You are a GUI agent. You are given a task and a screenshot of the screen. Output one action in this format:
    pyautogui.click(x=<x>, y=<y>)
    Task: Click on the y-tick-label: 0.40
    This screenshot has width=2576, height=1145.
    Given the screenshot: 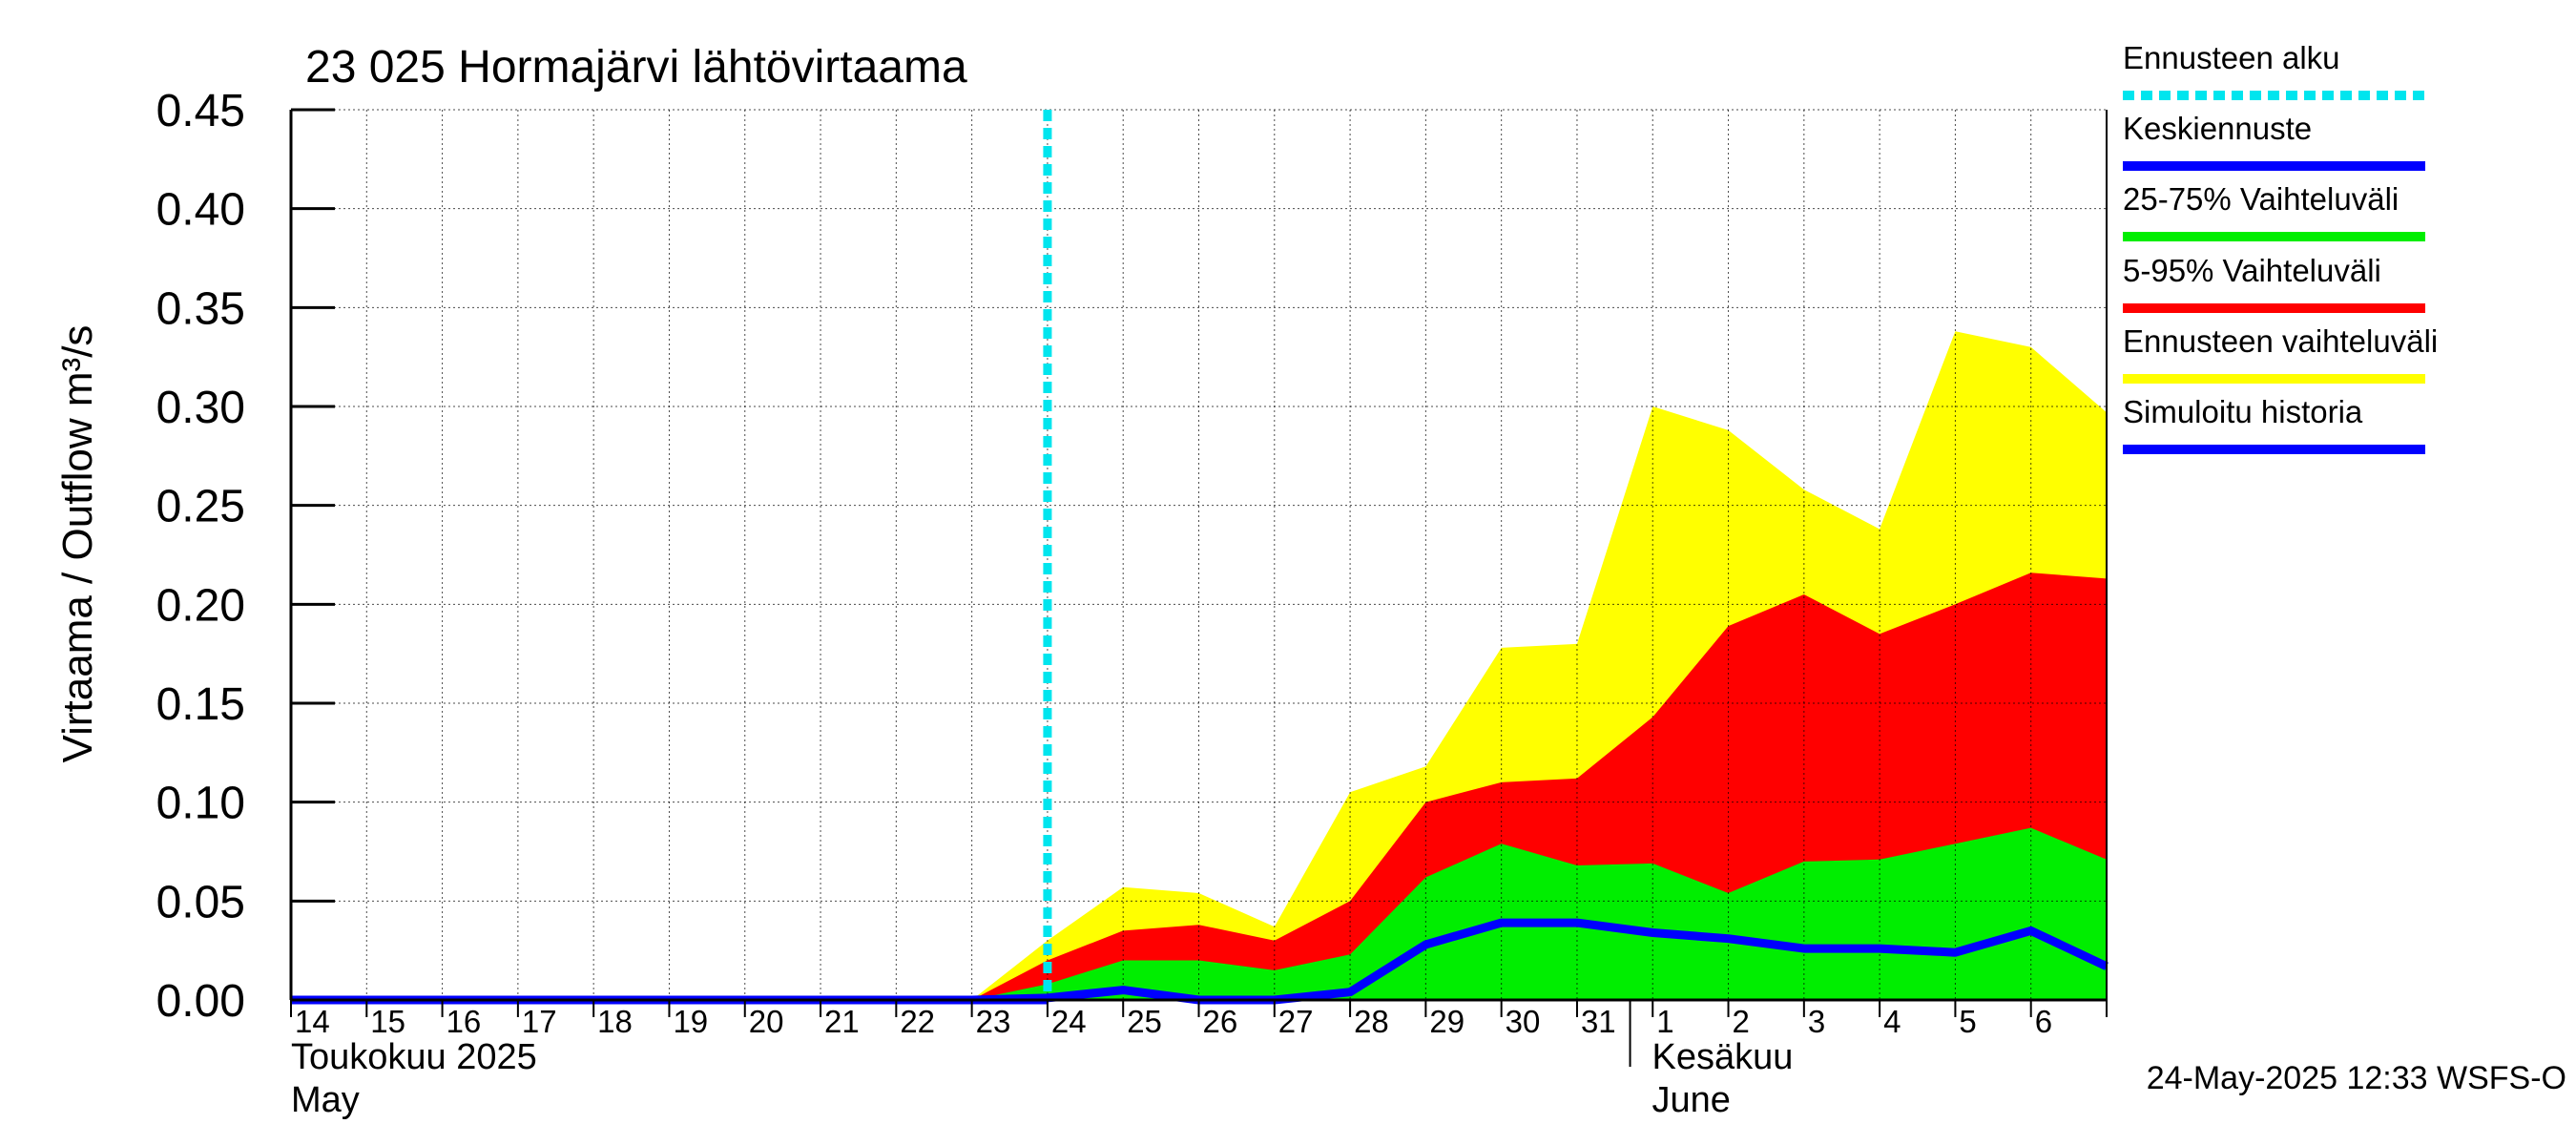 What is the action you would take?
    pyautogui.click(x=200, y=211)
    